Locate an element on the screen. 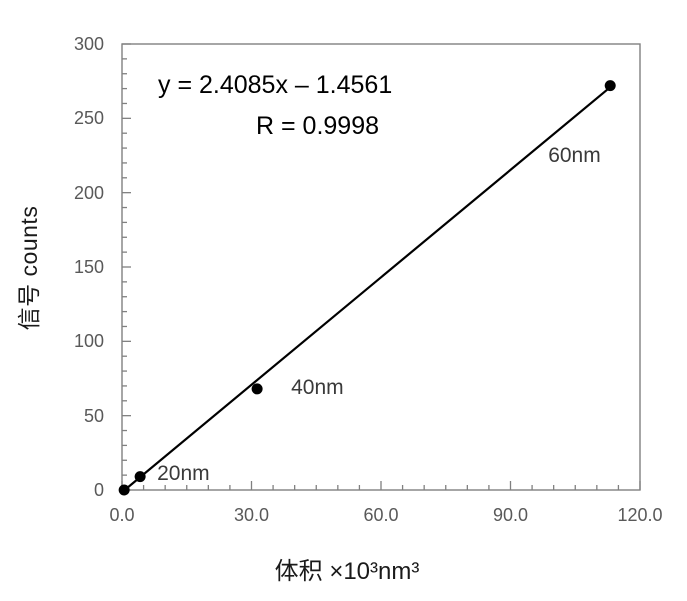 The image size is (687, 601). x-tick-label: 0.0 is located at coordinates (122, 515).